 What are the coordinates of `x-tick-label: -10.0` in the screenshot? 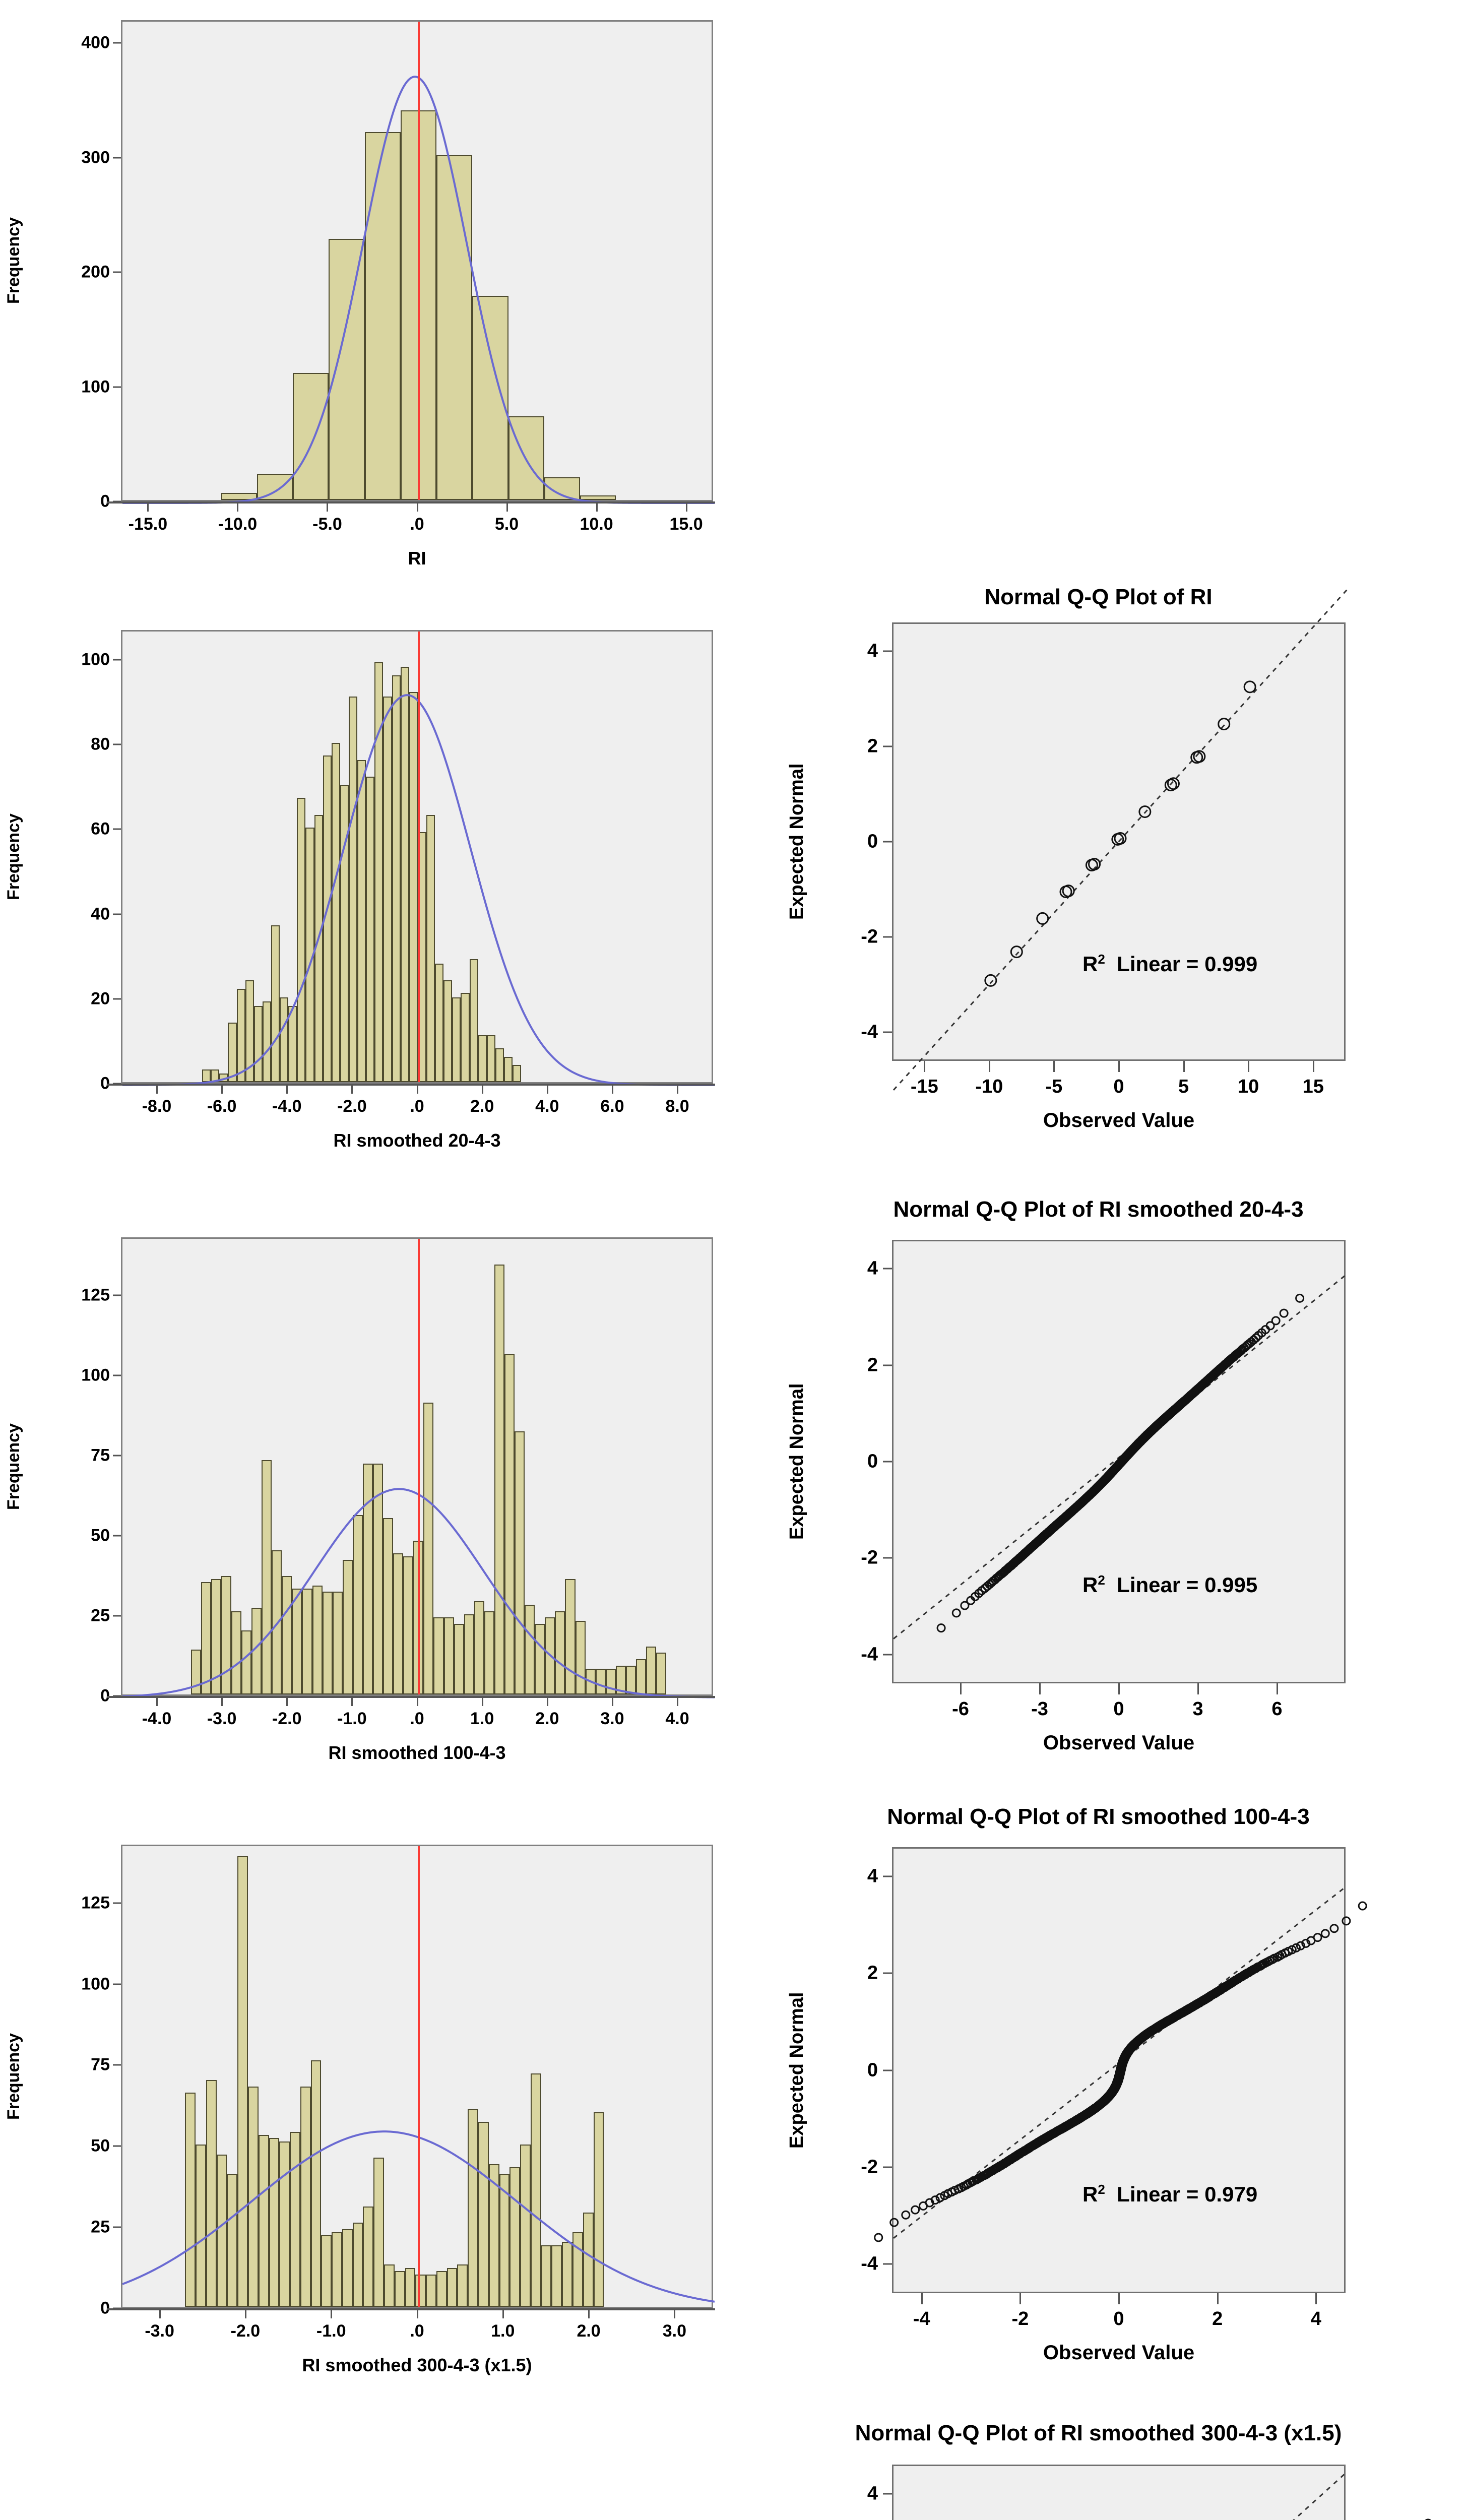 It's located at (238, 524).